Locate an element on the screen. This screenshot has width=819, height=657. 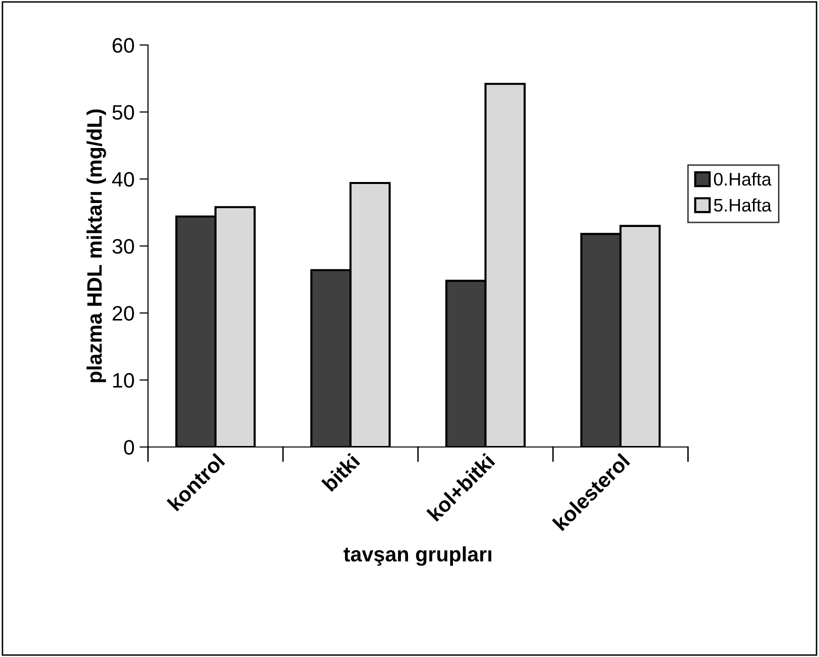
y-axis-title: plazma HDL miktarı (mg/dL) is located at coordinates (96, 245).